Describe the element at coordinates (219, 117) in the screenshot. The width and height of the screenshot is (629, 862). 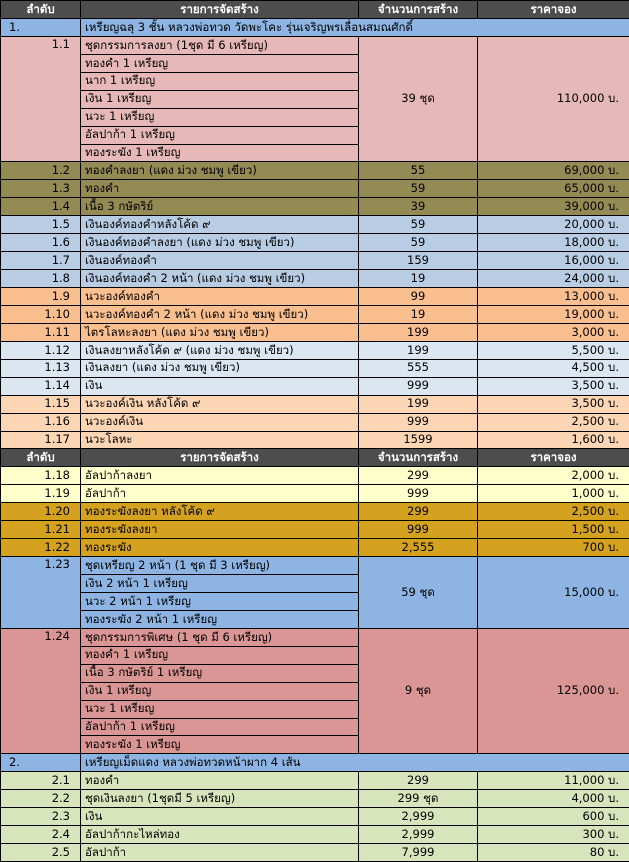
I see `item-name: นวะ 1 เหรียญ` at that location.